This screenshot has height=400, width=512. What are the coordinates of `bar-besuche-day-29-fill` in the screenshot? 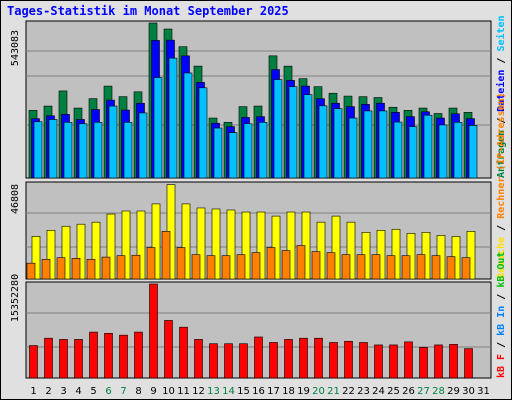 It's located at (456, 257).